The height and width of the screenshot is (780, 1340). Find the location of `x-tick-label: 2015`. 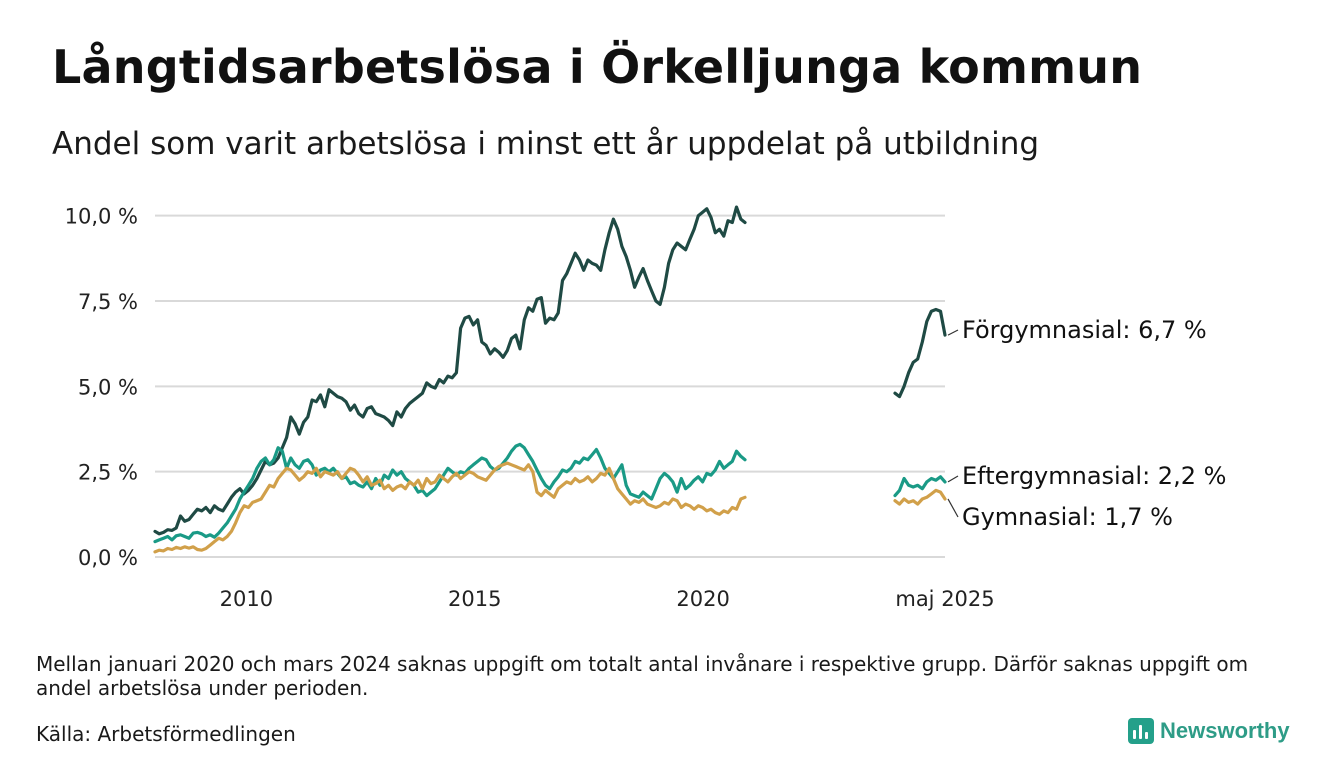

x-tick-label: 2015 is located at coordinates (474, 599).